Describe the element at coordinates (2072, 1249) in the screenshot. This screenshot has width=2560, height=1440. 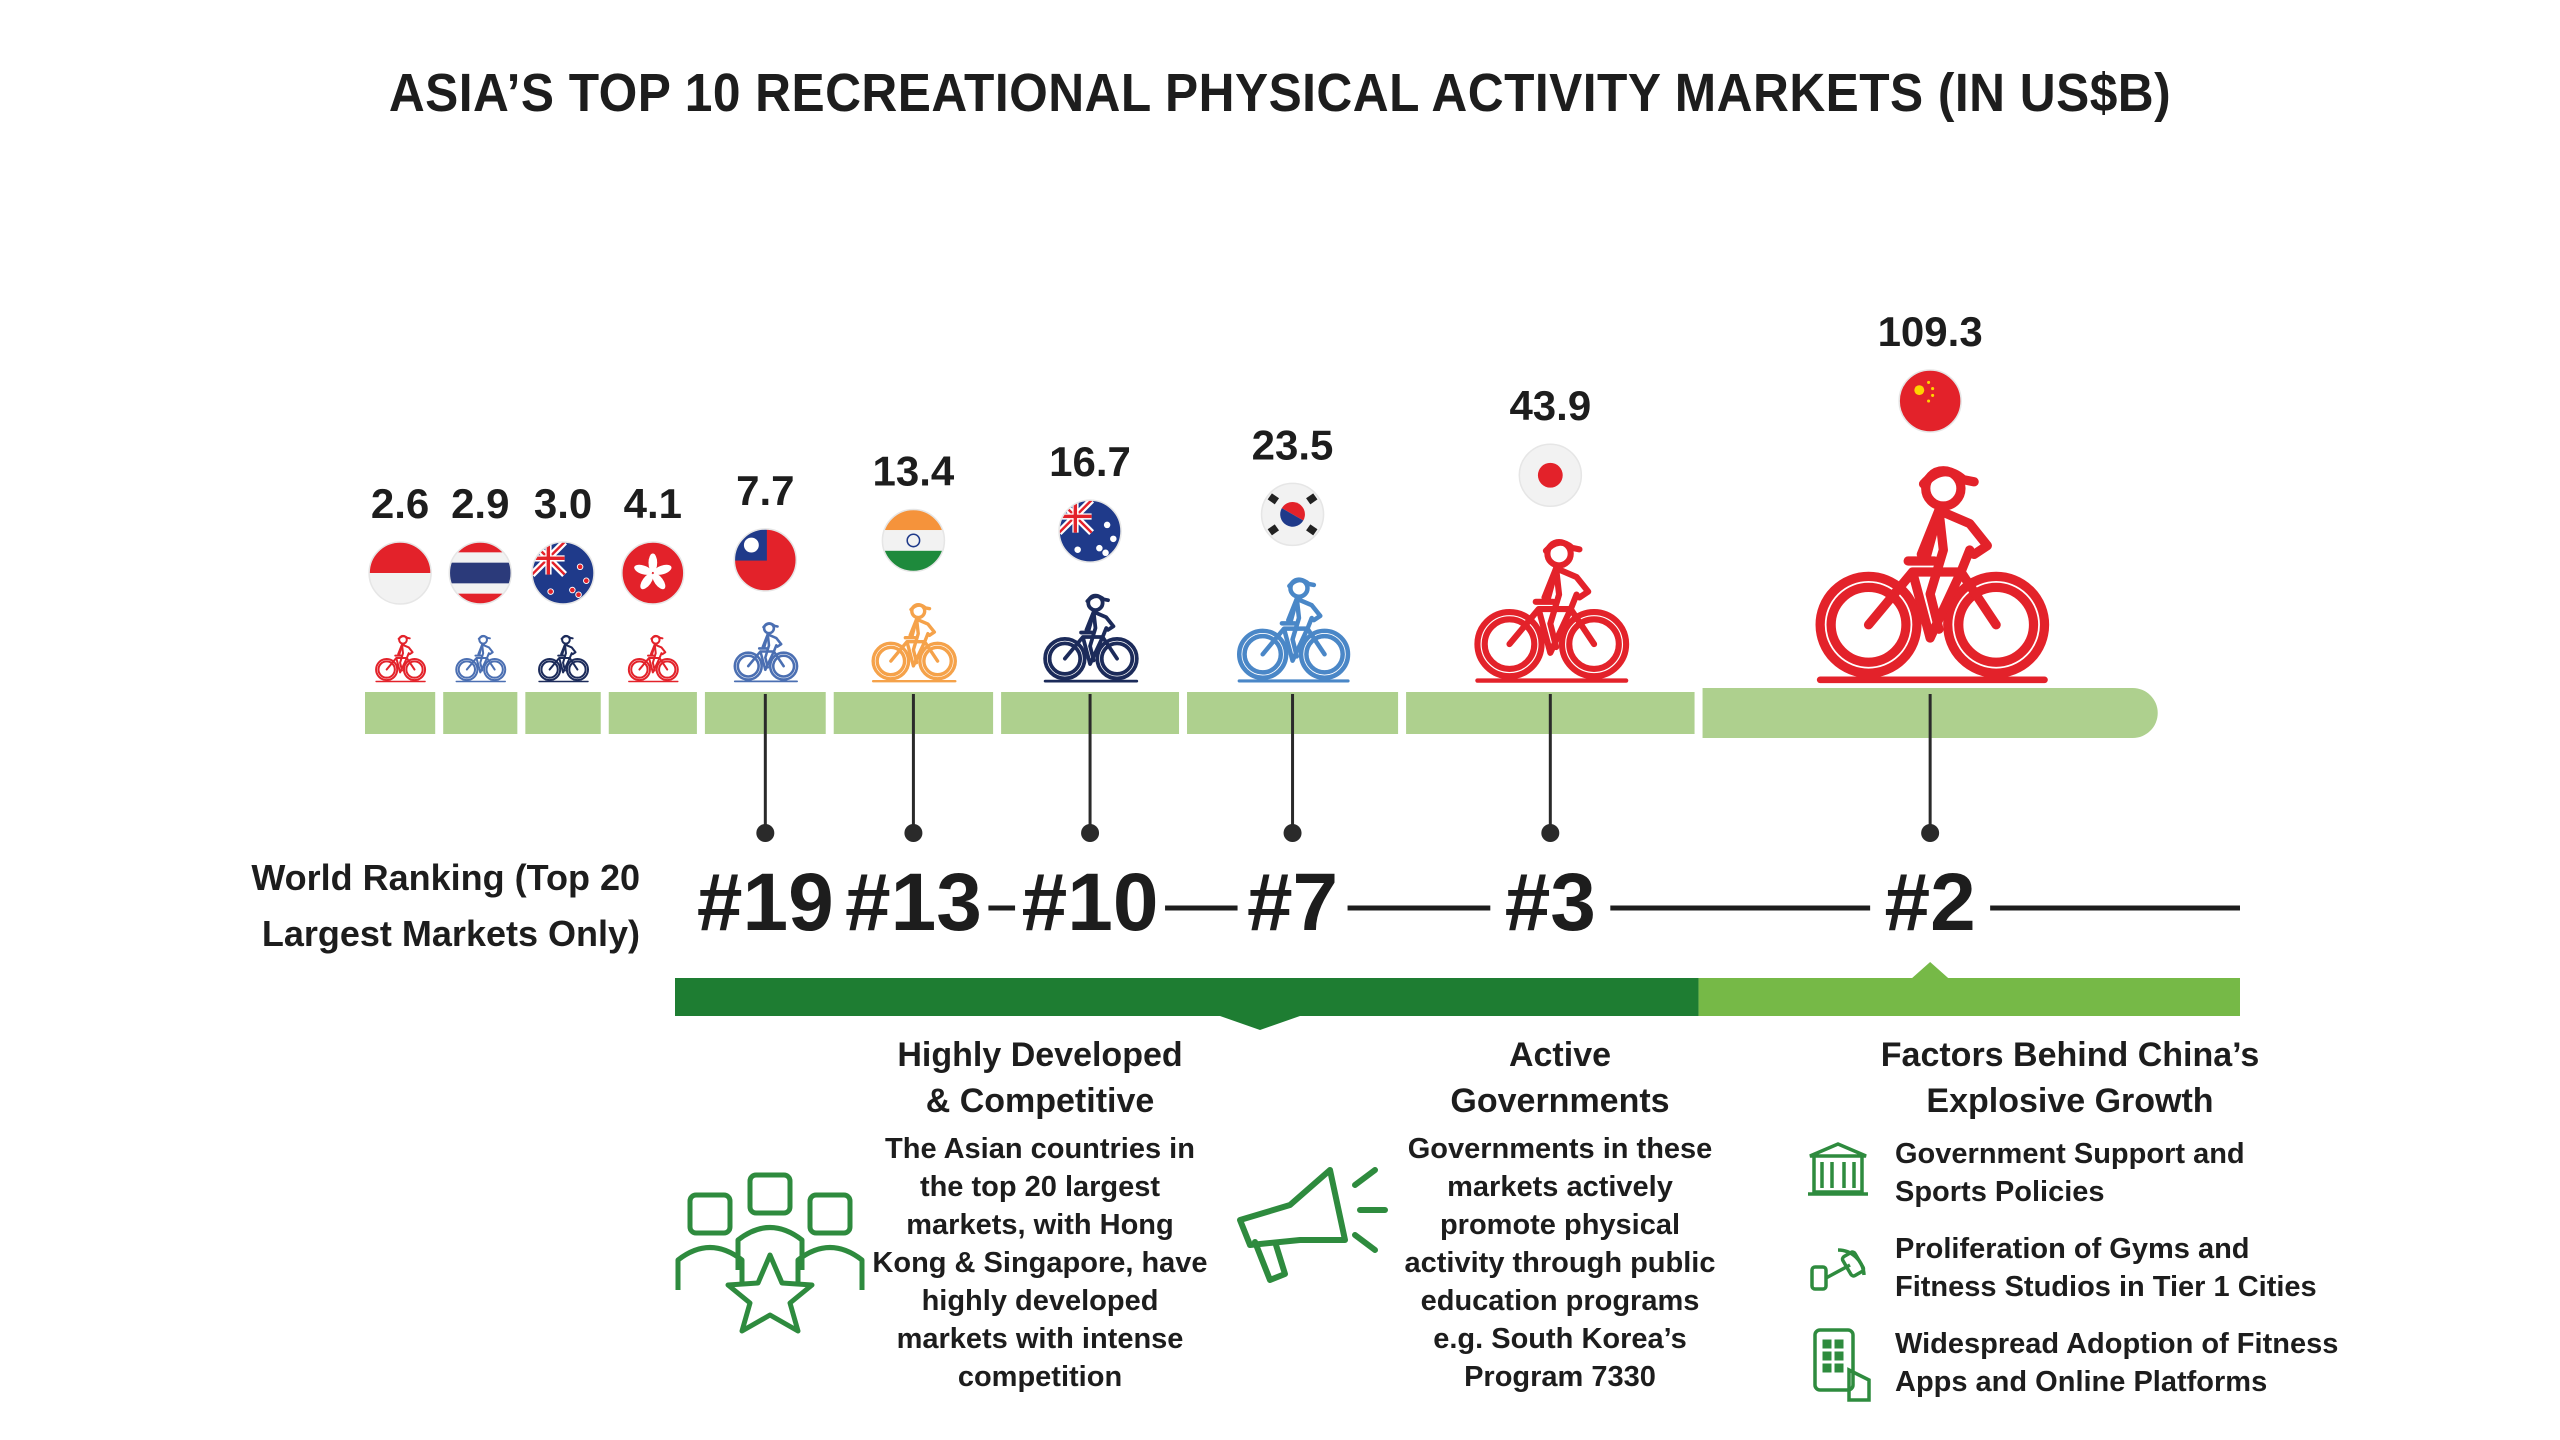
I see `factor-line: Proliferation of Gyms and` at that location.